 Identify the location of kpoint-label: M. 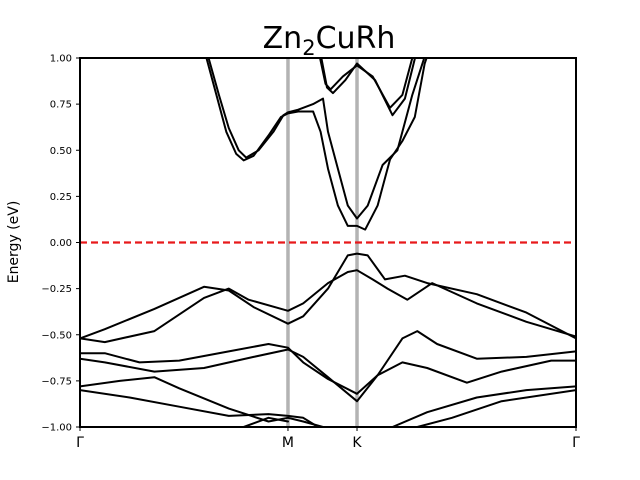
(288, 443).